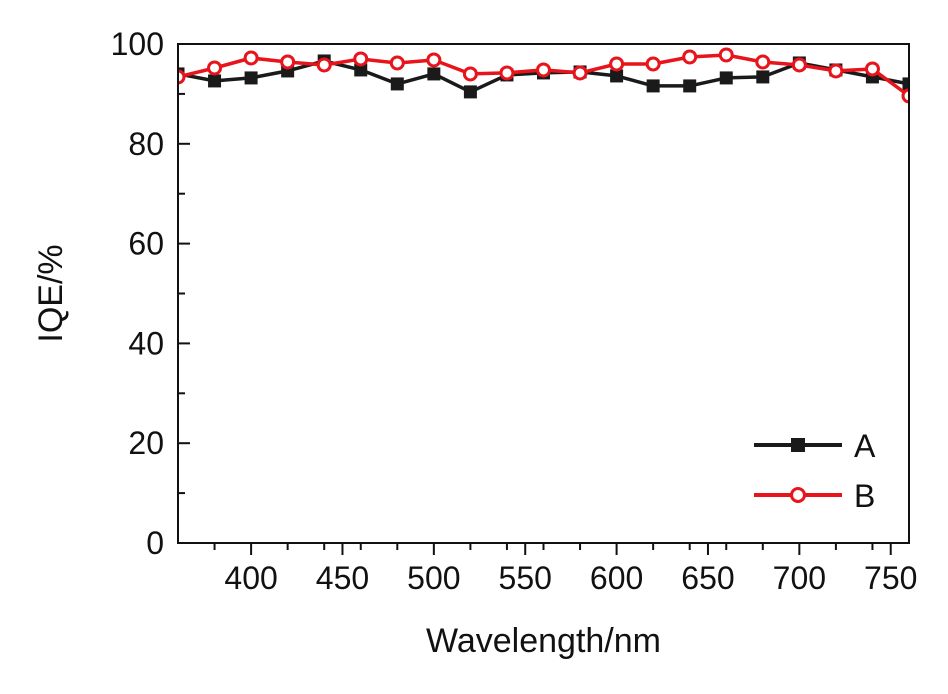 Image resolution: width=948 pixels, height=694 pixels. Describe the element at coordinates (864, 496) in the screenshot. I see `legend-label: B` at that location.